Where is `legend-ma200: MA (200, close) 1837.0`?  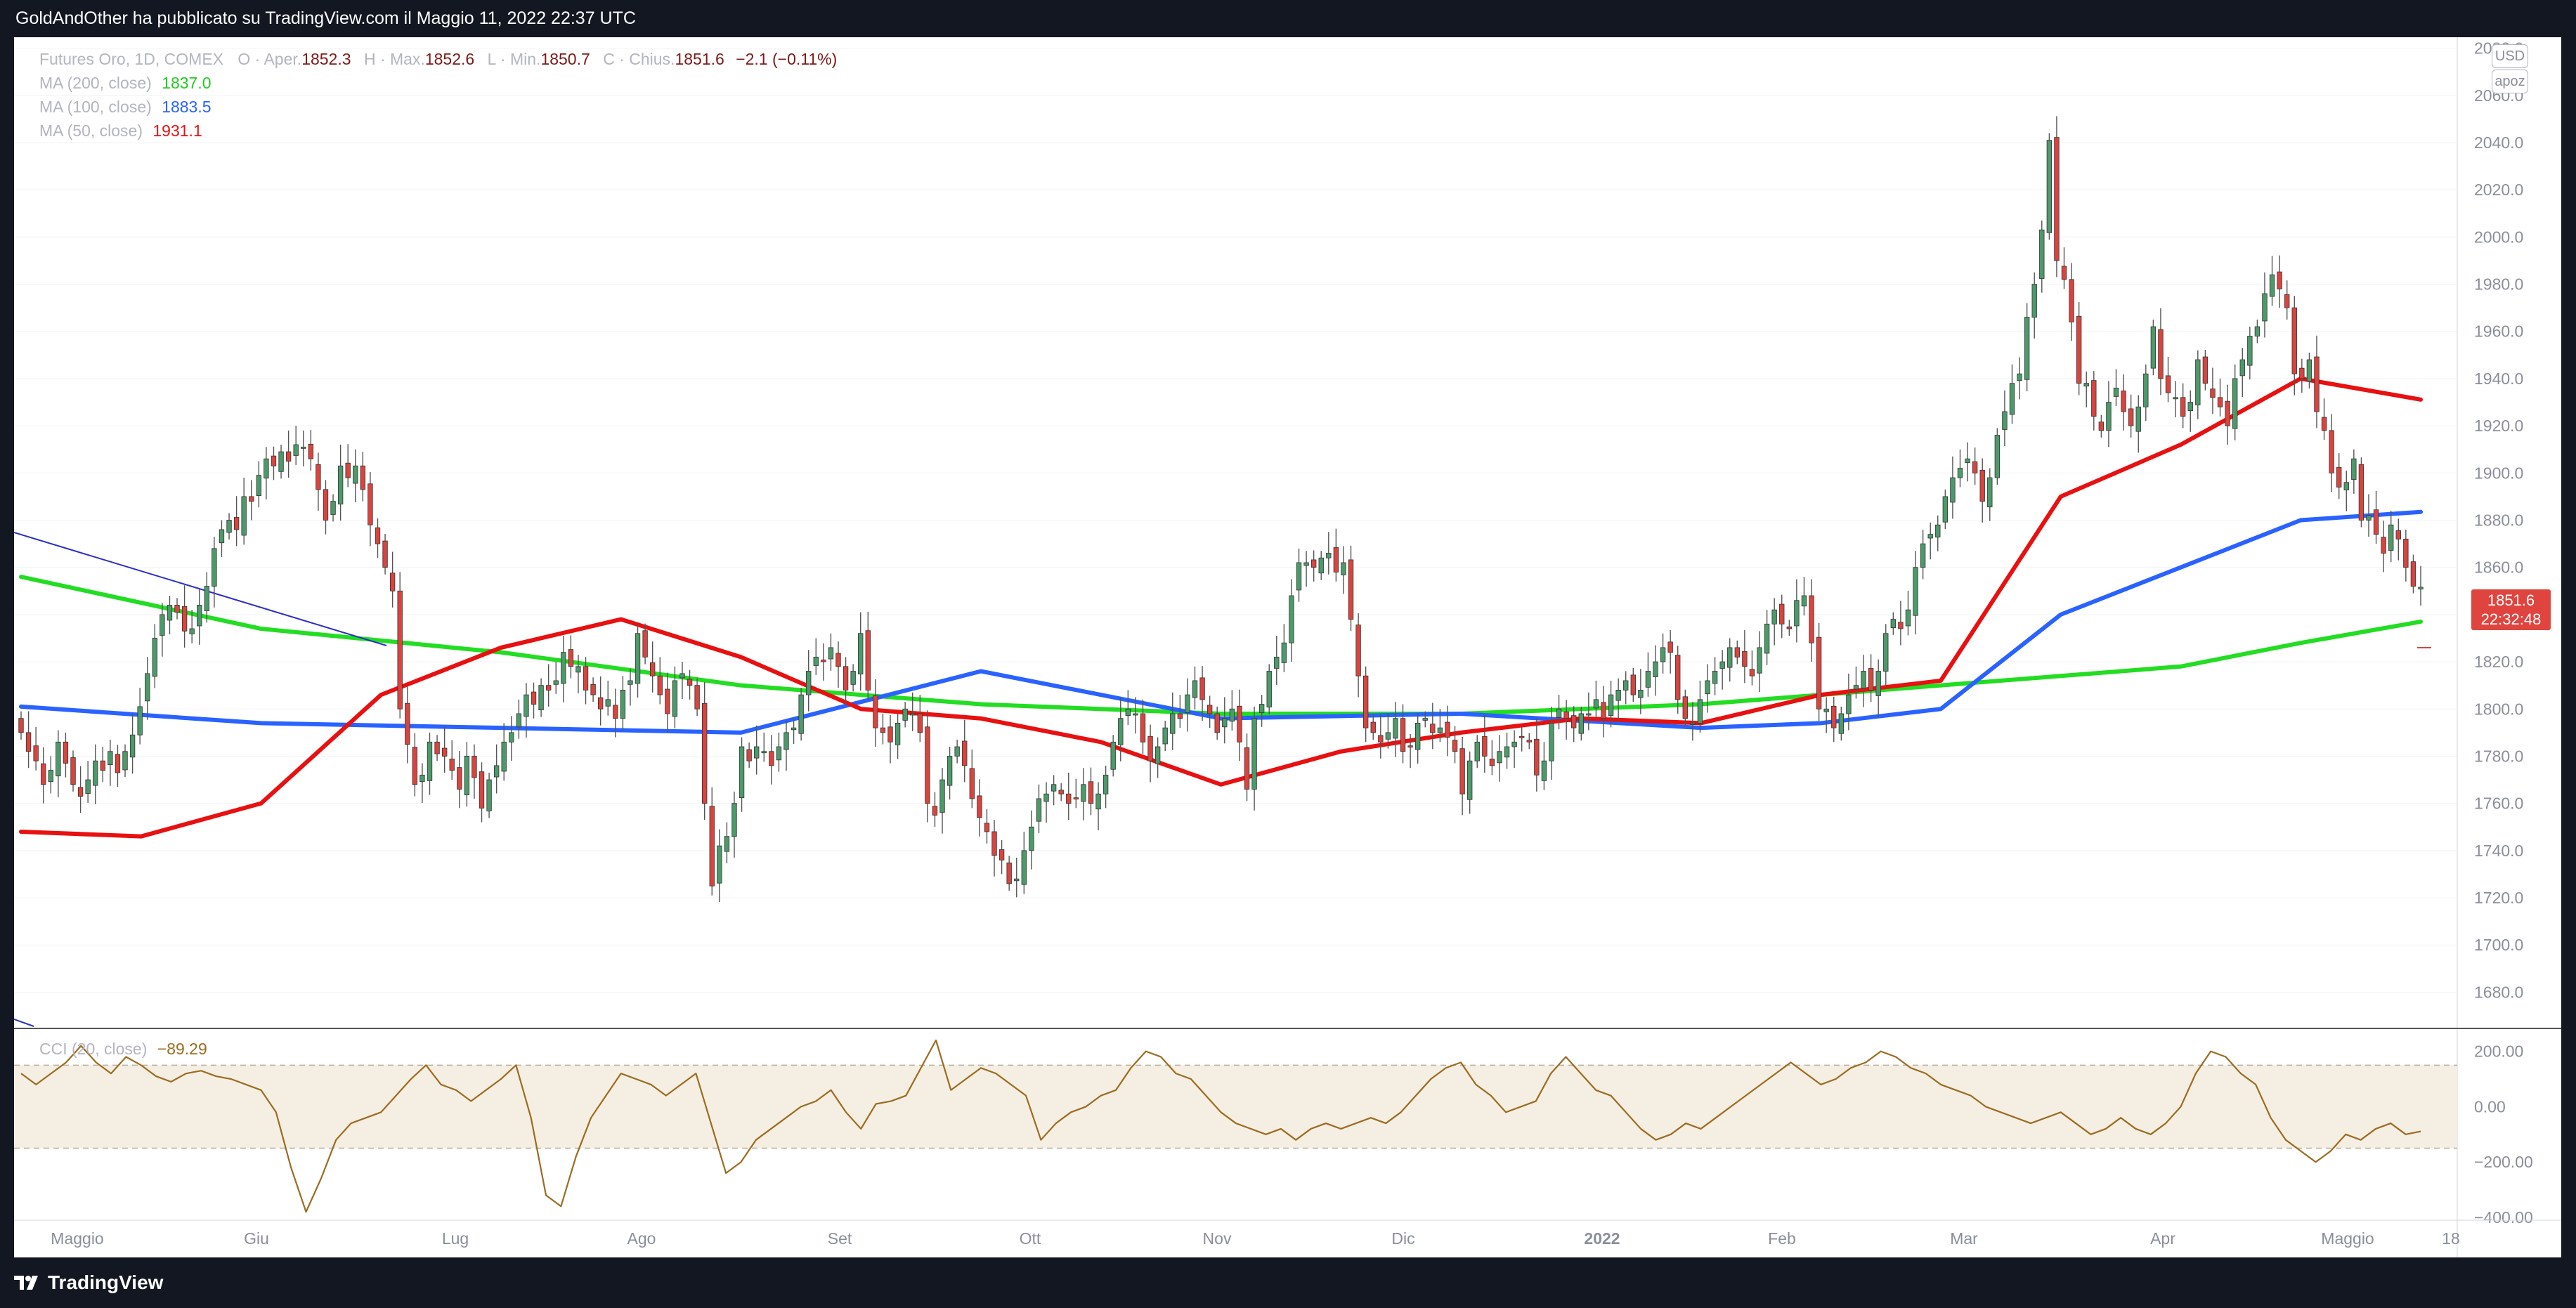 legend-ma200: MA (200, close) 1837.0 is located at coordinates (125, 84).